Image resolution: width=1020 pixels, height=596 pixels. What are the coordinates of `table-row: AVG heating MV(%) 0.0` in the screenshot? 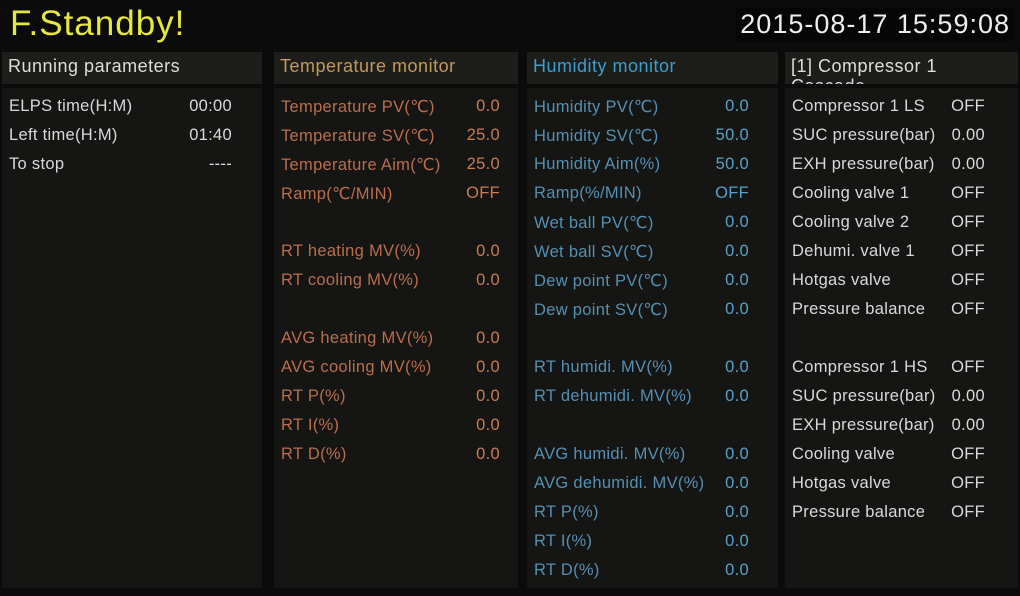 It's located at (396, 338).